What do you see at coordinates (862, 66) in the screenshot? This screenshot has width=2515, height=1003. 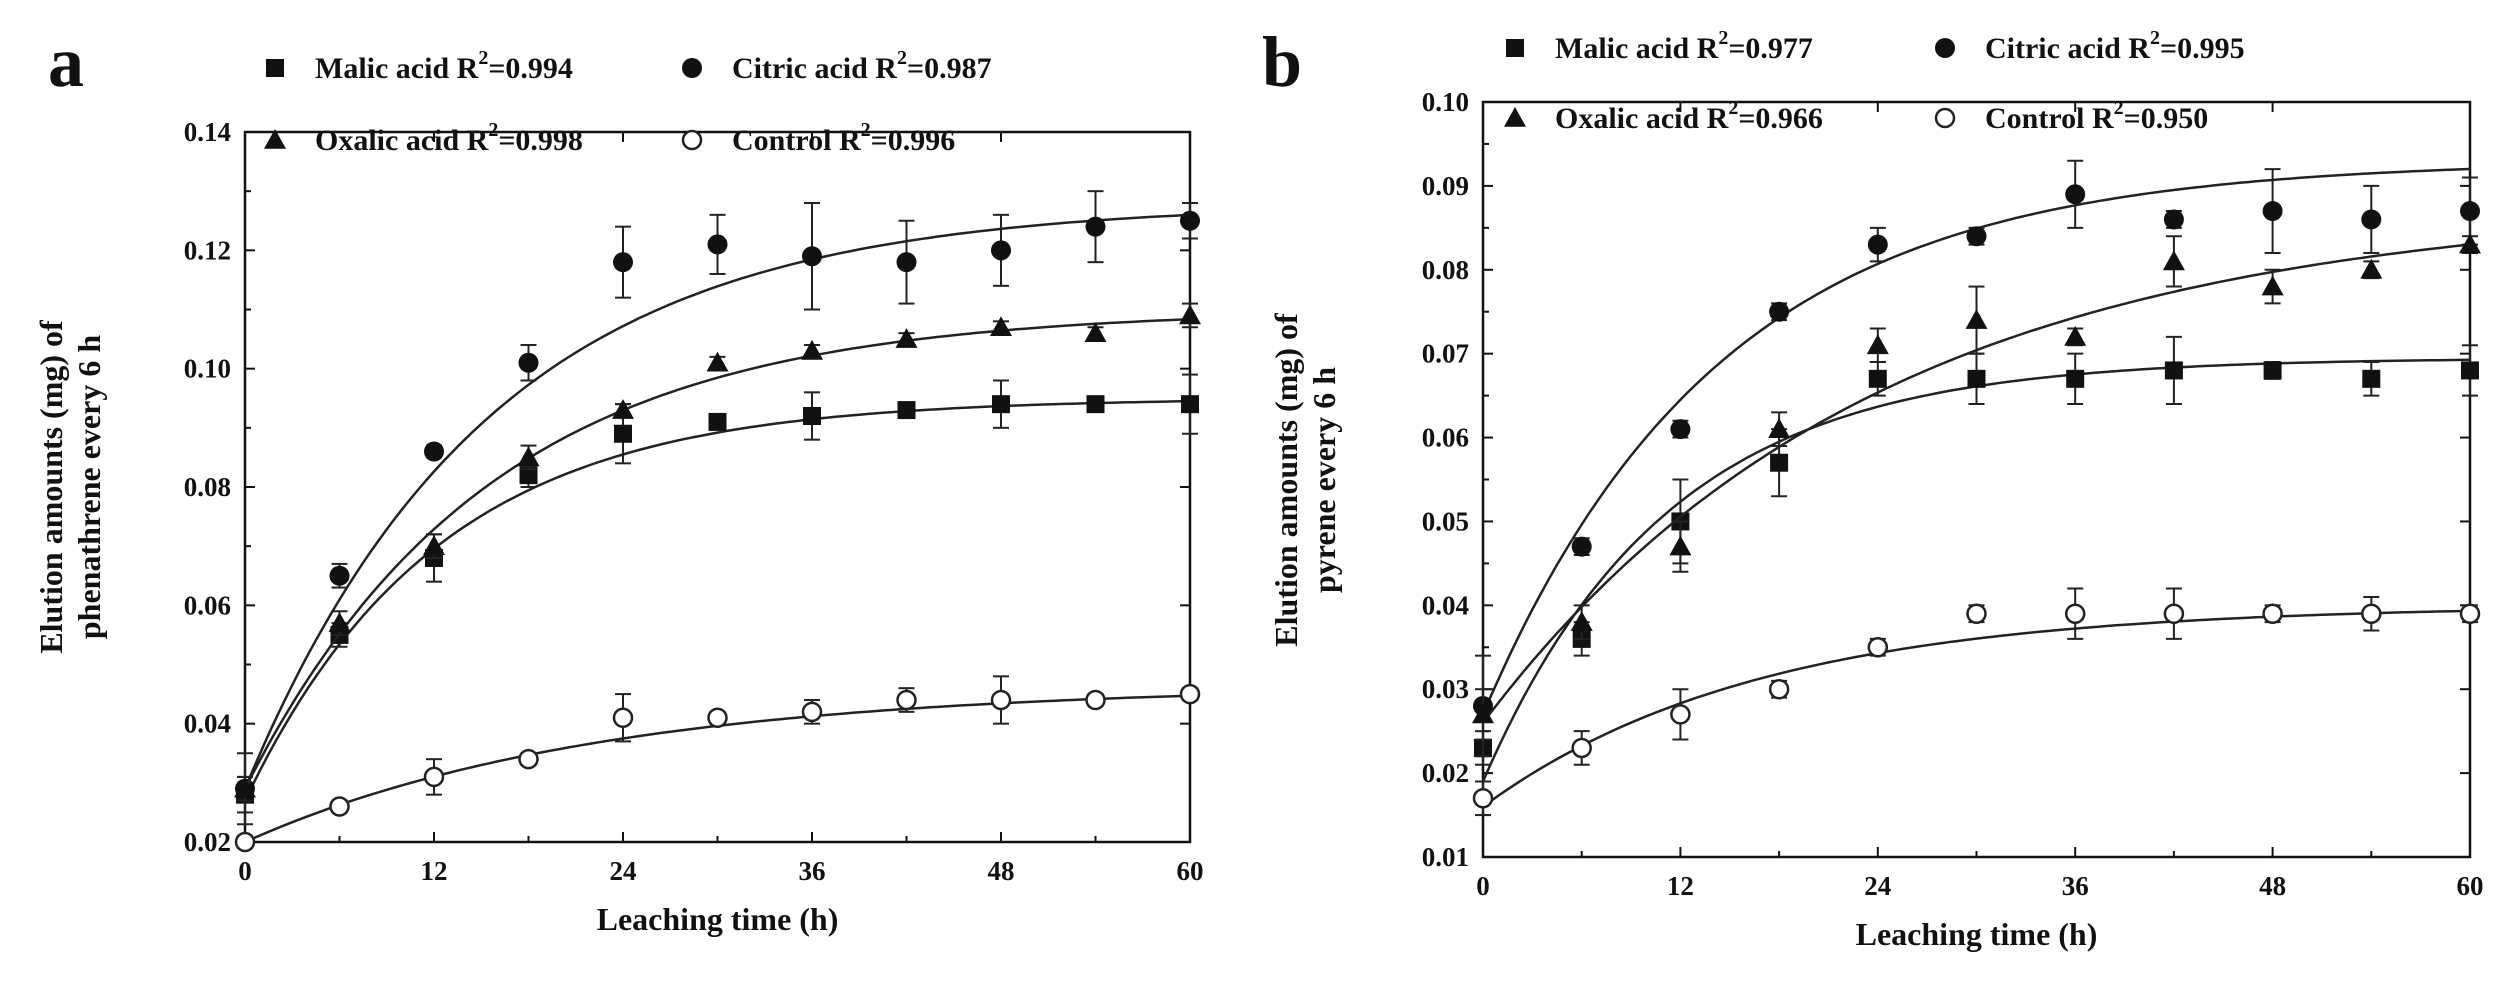 I see `panel-a-legend-label: Citric acid R2=0.987` at bounding box center [862, 66].